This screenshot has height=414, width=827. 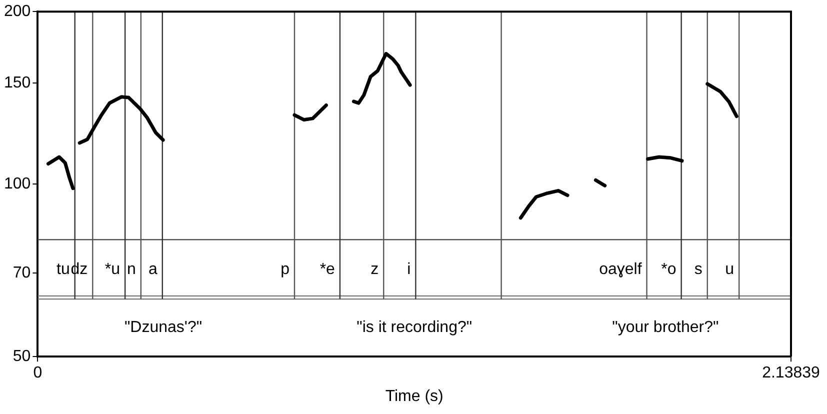 What do you see at coordinates (698, 269) in the screenshot?
I see `ref-line-label: s` at bounding box center [698, 269].